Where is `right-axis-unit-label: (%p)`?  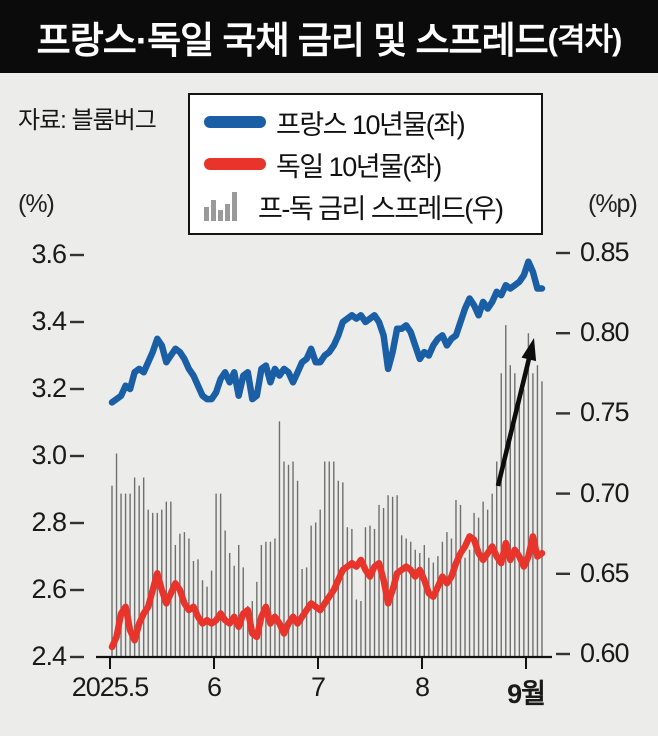 right-axis-unit-label: (%p) is located at coordinates (613, 204).